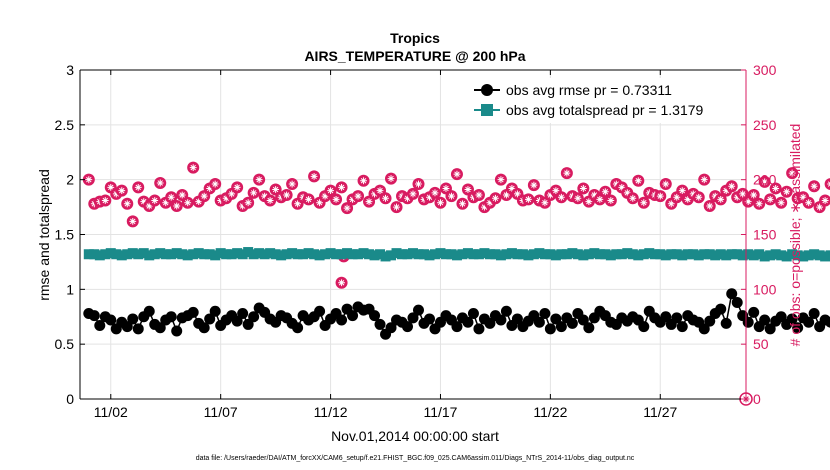 The height and width of the screenshot is (470, 830). Describe the element at coordinates (331, 412) in the screenshot. I see `x-tick-label: 11/12` at that location.